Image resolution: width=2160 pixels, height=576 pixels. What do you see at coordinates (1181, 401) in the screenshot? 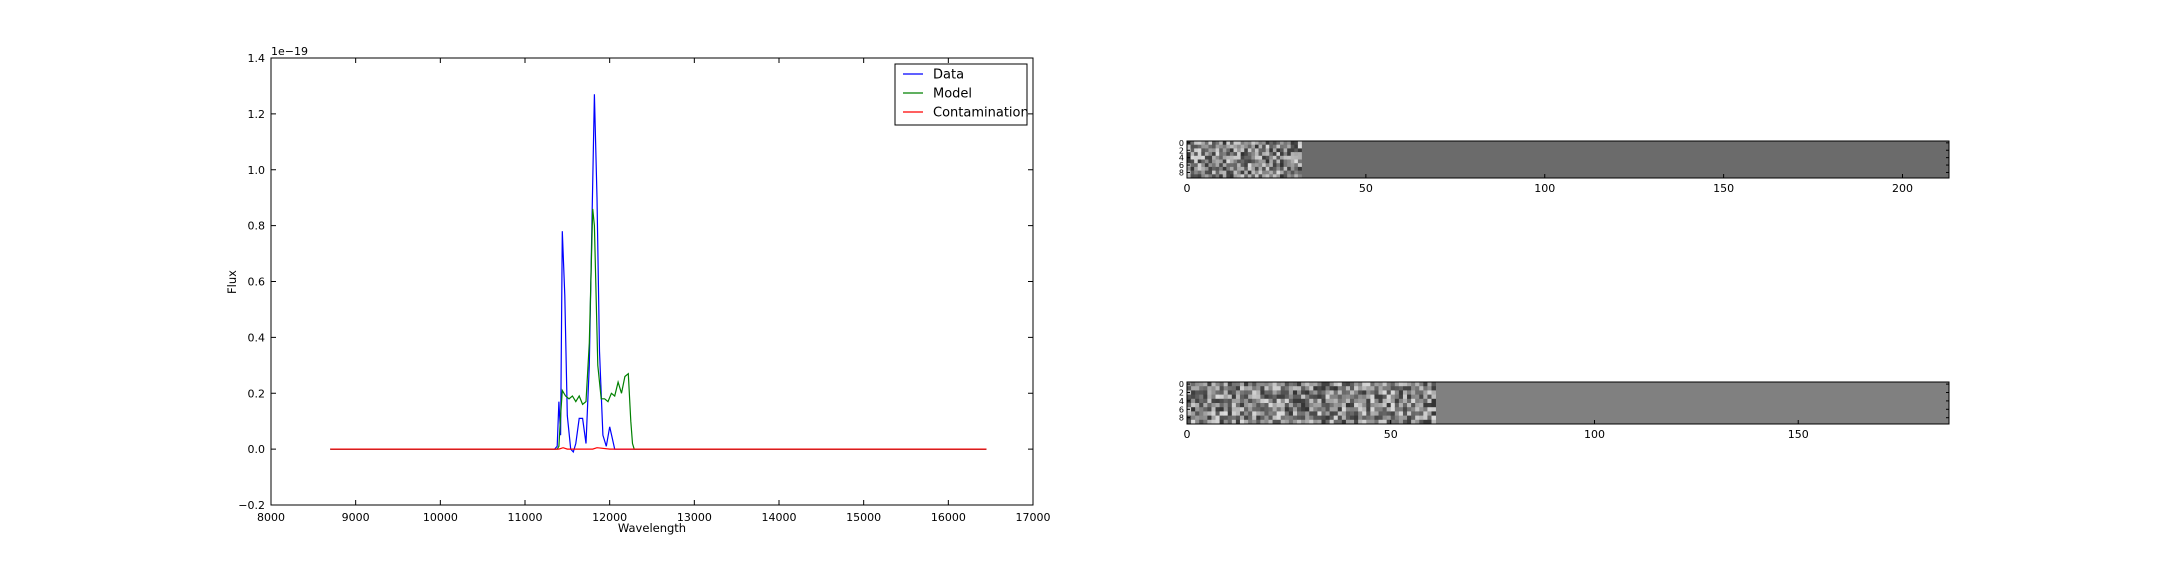
I see `image-y-tick-label: 4` at bounding box center [1181, 401].